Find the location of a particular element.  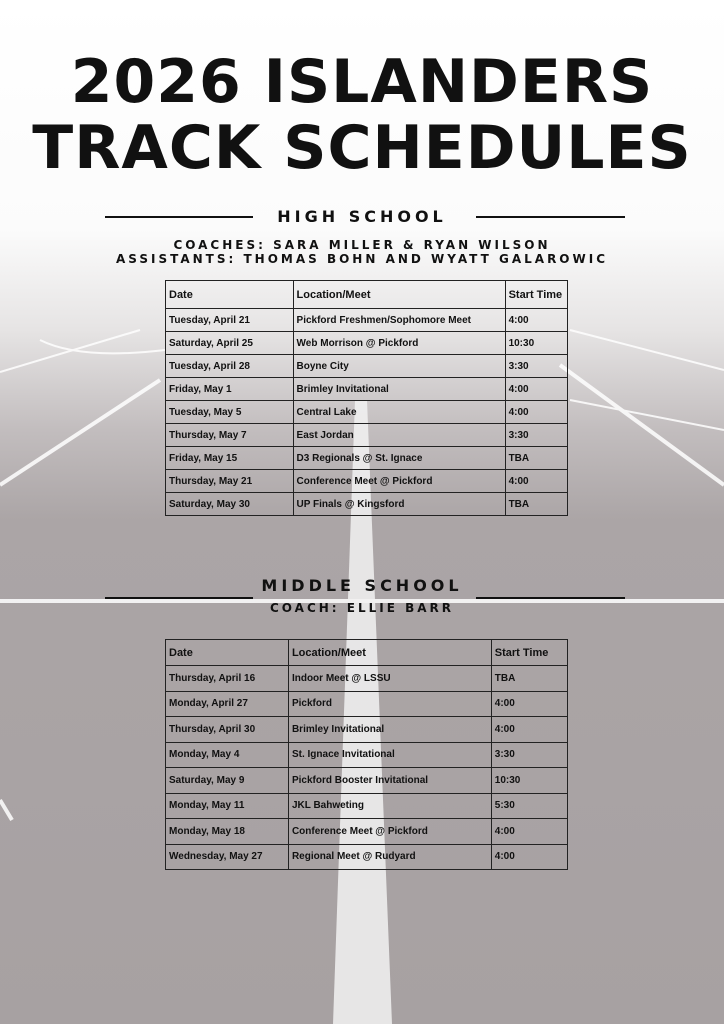

date-cell: Thursday, May 21 is located at coordinates (229, 481).